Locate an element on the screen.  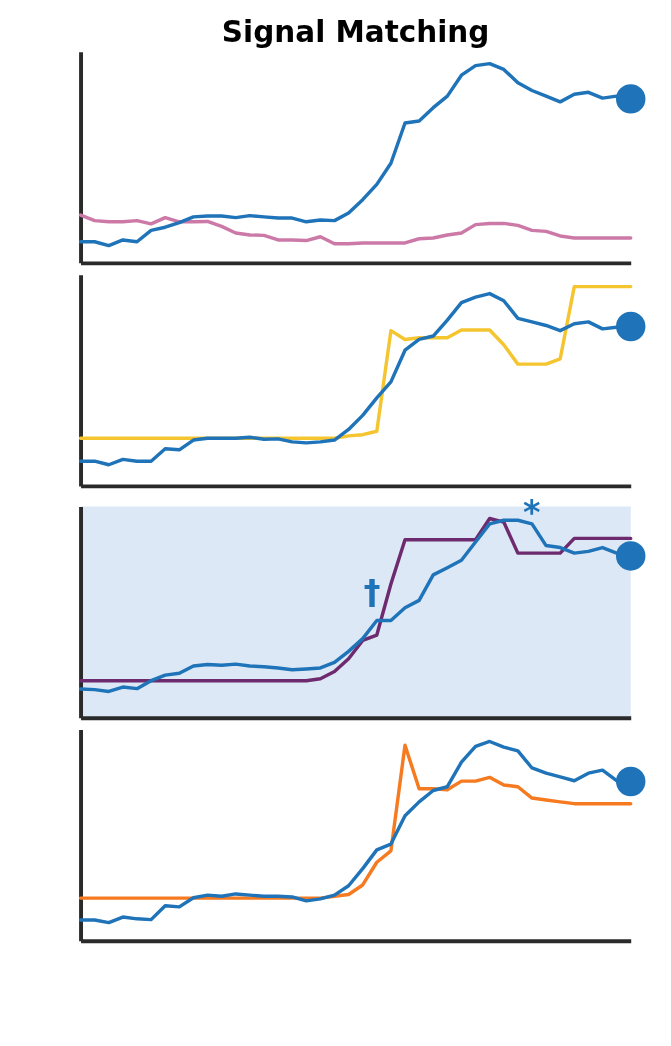
chart-title: Signal Matching is located at coordinates (355, 31).